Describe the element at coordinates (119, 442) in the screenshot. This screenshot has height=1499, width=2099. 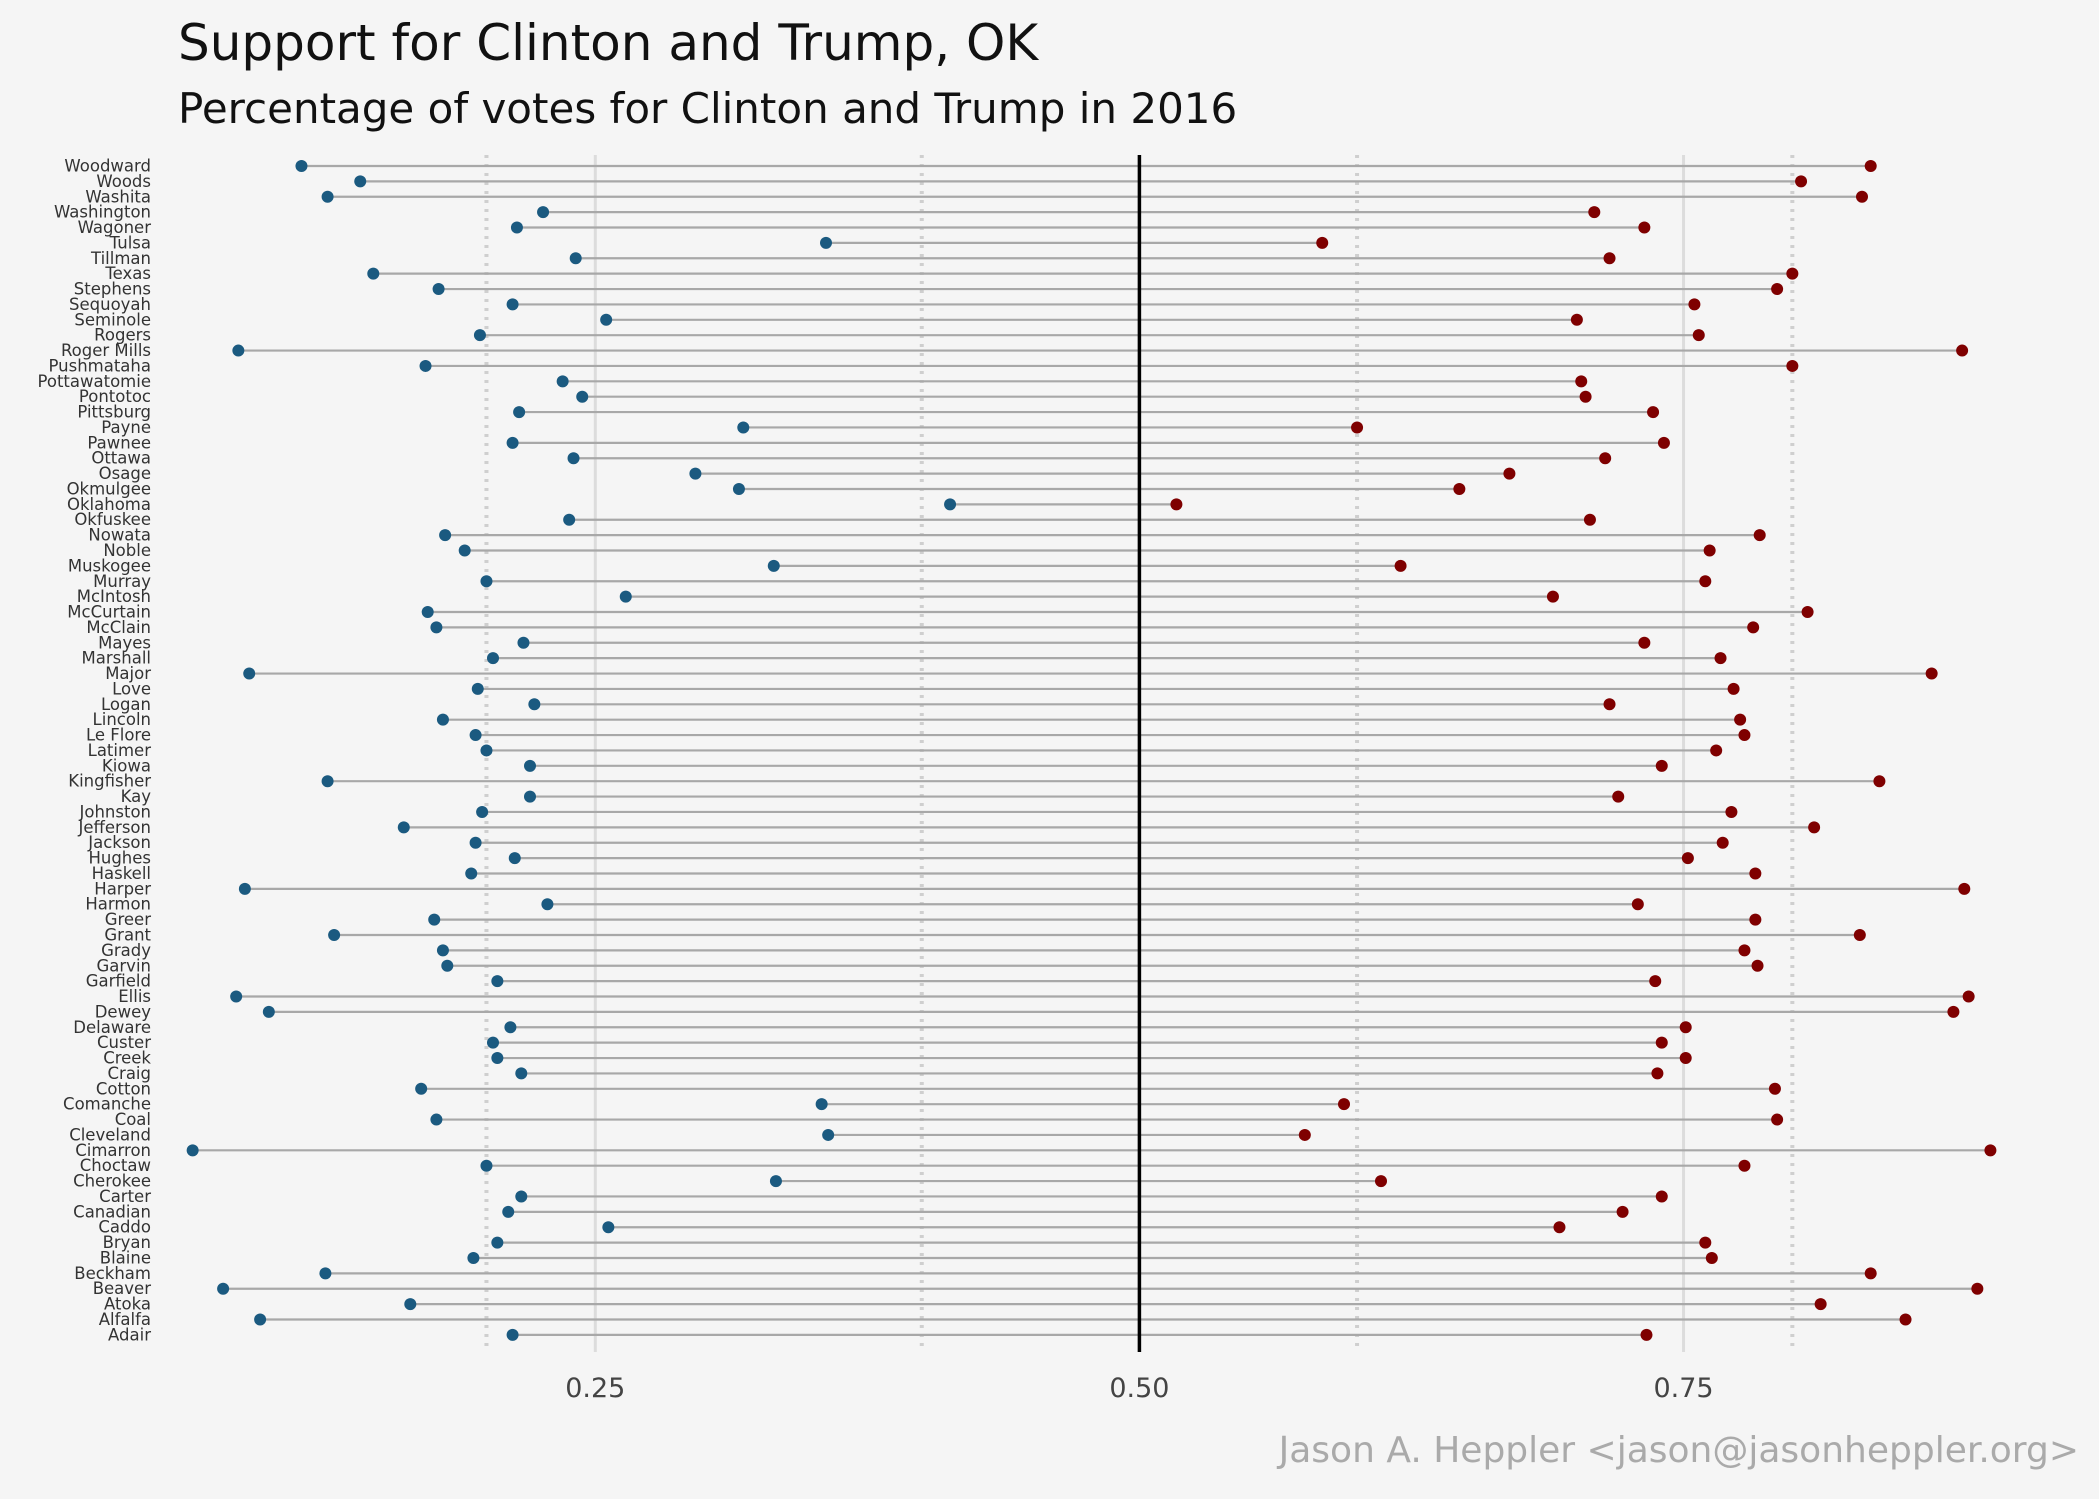
I see `county-label: Pawnee` at that location.